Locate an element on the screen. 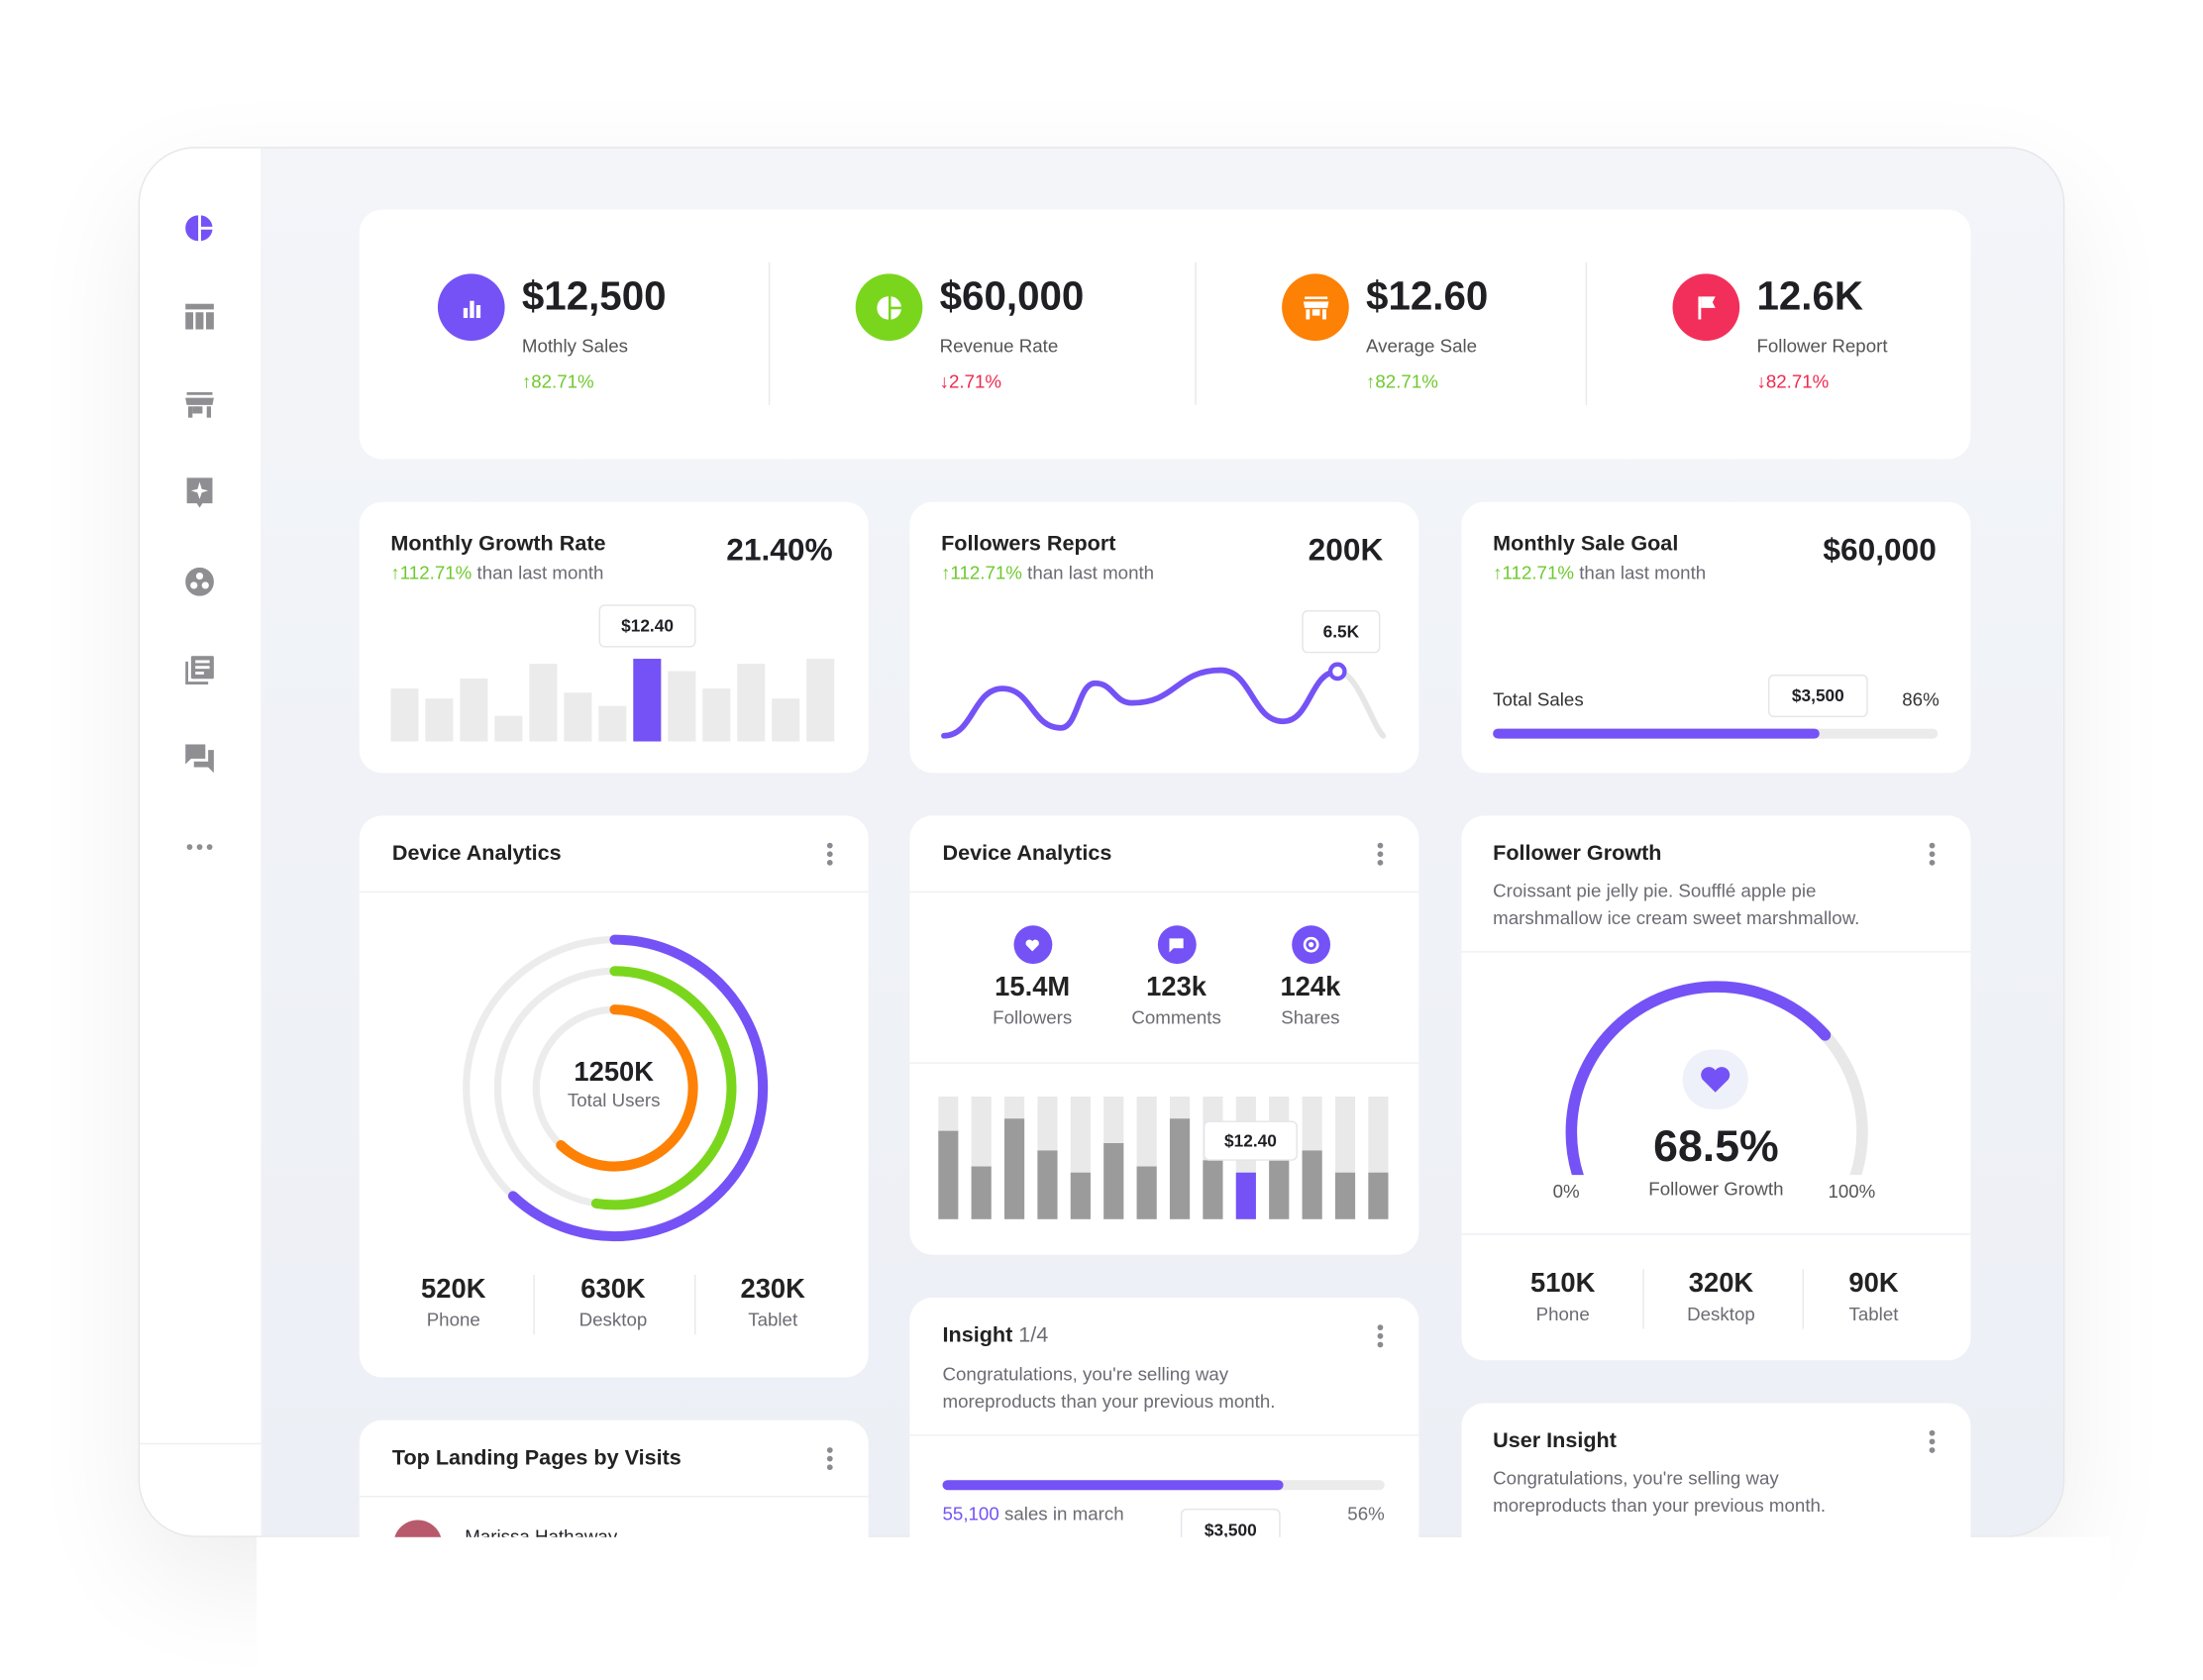 The width and height of the screenshot is (2203, 1680). sidebar-item-tables is located at coordinates (200, 317).